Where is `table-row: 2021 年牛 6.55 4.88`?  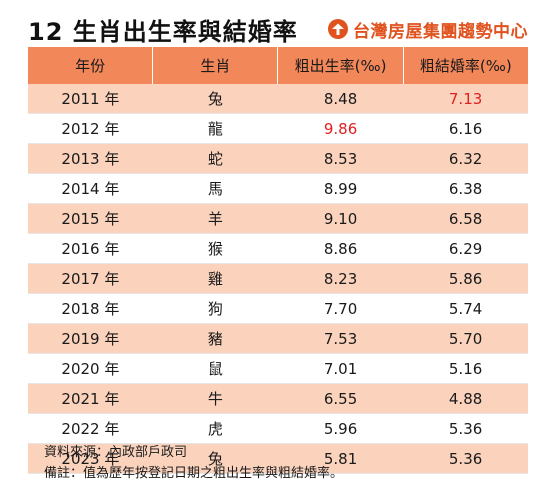
table-row: 2021 年牛 6.55 4.88 is located at coordinates (278, 398).